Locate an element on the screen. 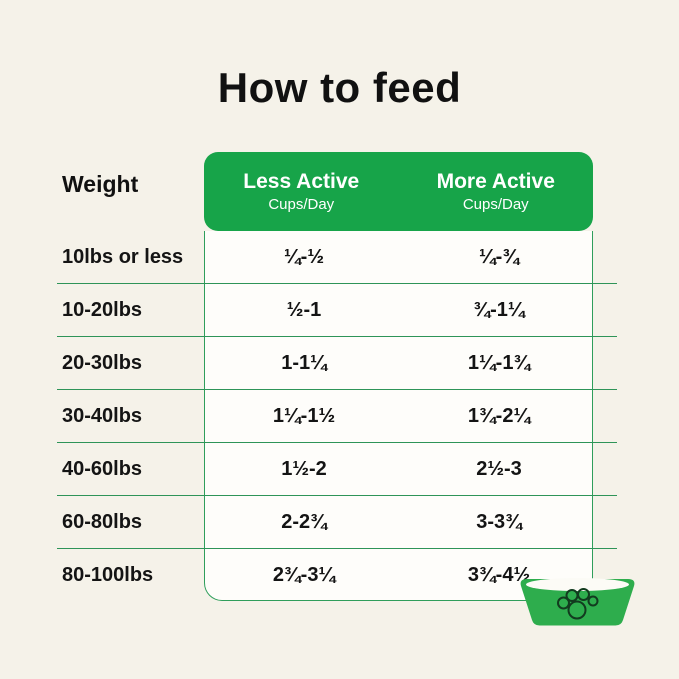 The image size is (679, 679). more-active-cell: 1¼-1¾ is located at coordinates (499, 362).